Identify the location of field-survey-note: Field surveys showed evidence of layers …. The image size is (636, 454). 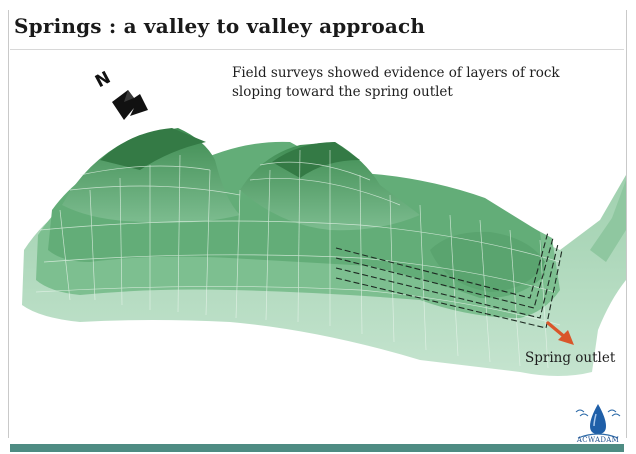
(412, 83).